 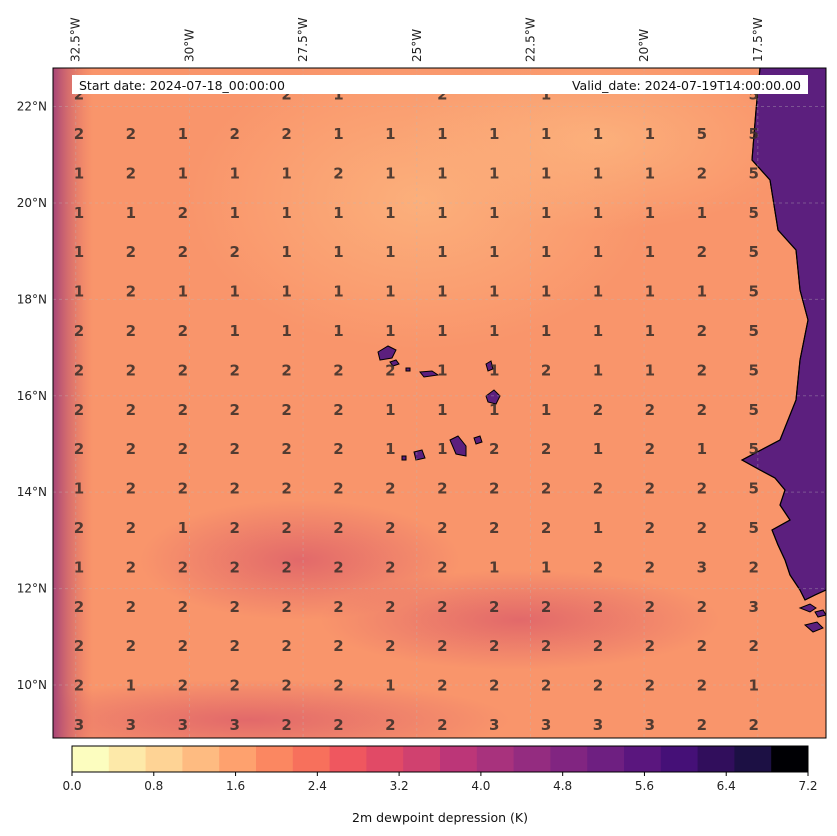 What do you see at coordinates (807, 786) in the screenshot?
I see `colorbar-tick-label: 7.2` at bounding box center [807, 786].